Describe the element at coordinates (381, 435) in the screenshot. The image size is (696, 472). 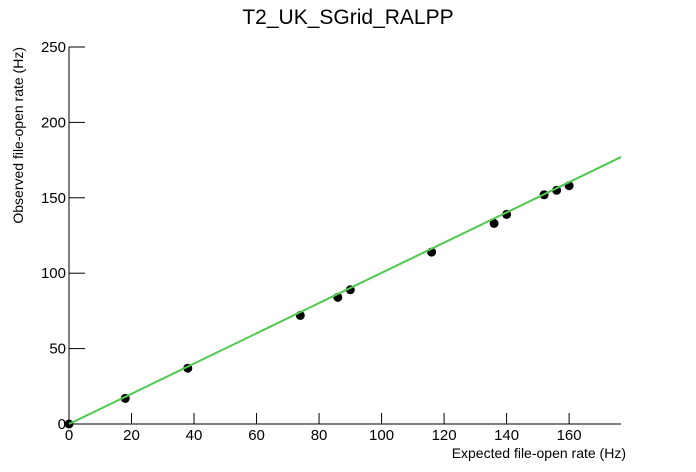
I see `x-tick-label: 100` at that location.